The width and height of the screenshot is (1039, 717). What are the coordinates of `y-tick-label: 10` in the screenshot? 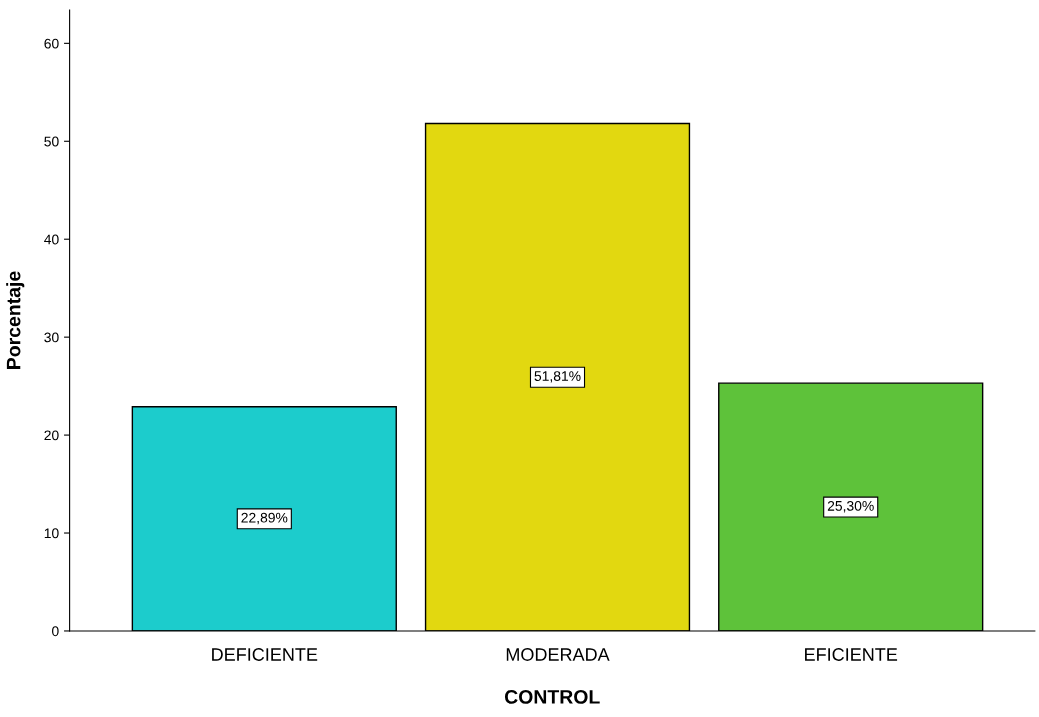 It's located at (51, 533).